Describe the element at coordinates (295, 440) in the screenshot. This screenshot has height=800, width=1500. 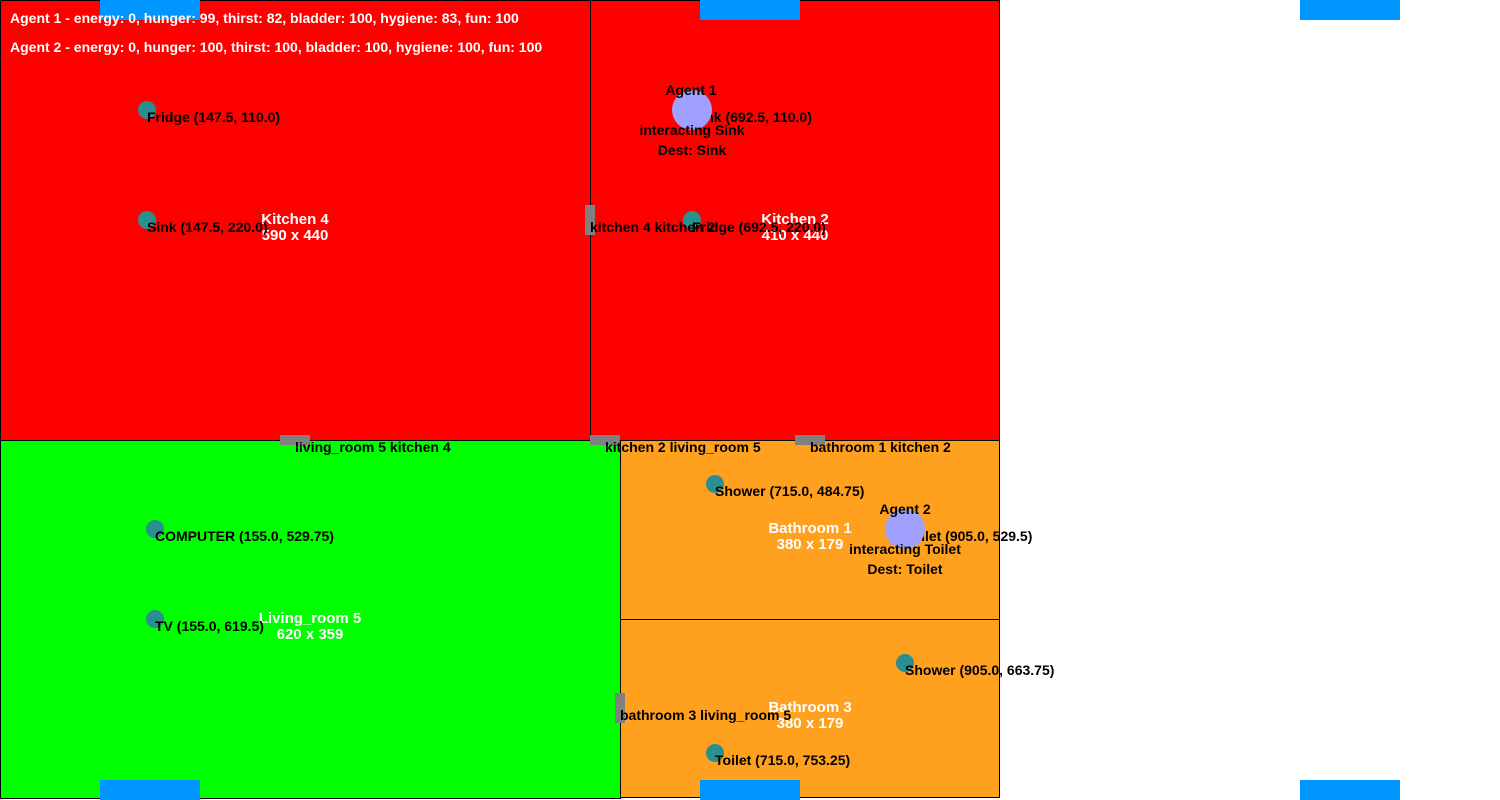
I see `door-livingroom5-kitchen4` at that location.